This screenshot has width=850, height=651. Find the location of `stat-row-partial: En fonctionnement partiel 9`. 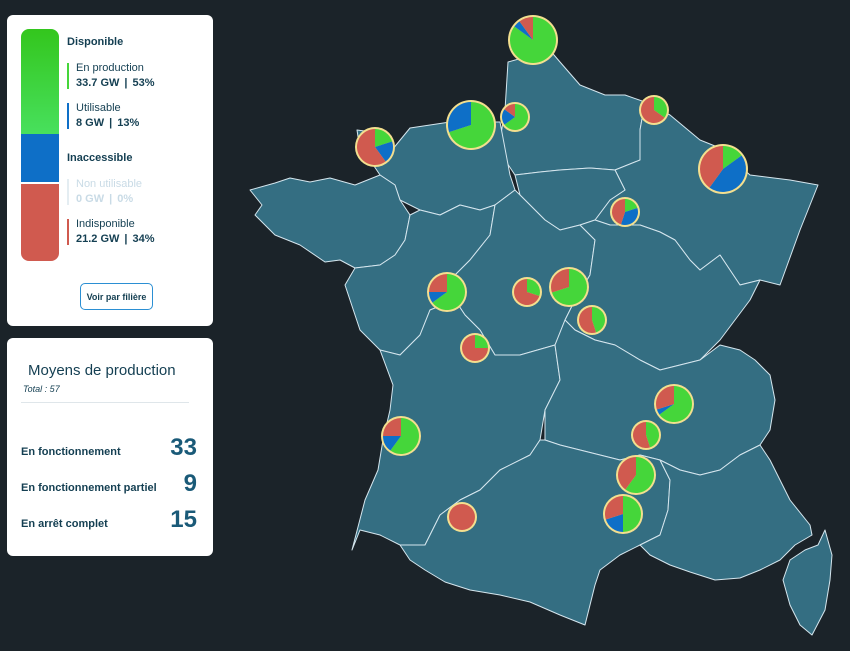

stat-row-partial: En fonctionnement partiel 9 is located at coordinates (109, 484).